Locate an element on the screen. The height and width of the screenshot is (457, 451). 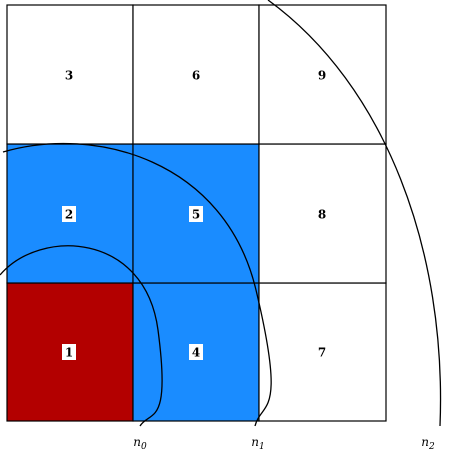
cell-label: 5 is located at coordinates (196, 215).